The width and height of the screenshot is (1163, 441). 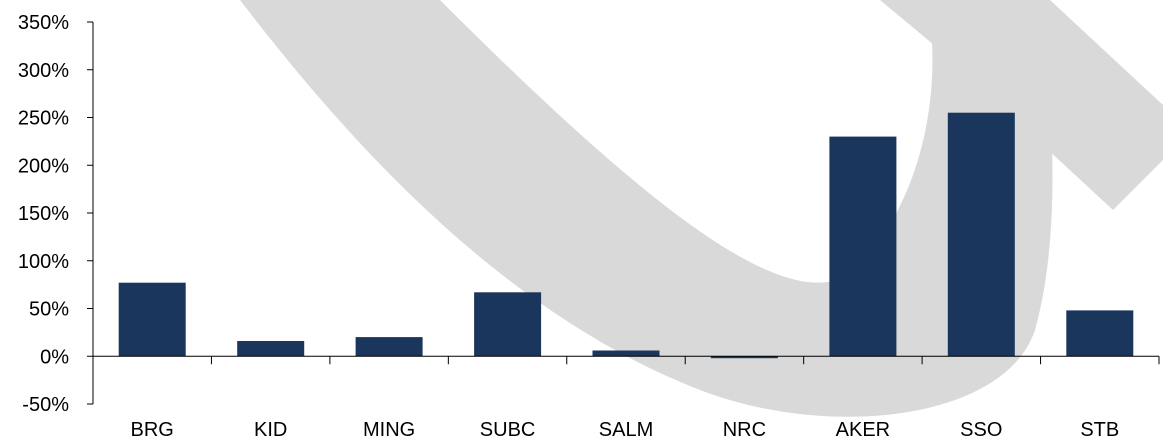 I want to click on y-tick-label: 100%, so click(x=43, y=262).